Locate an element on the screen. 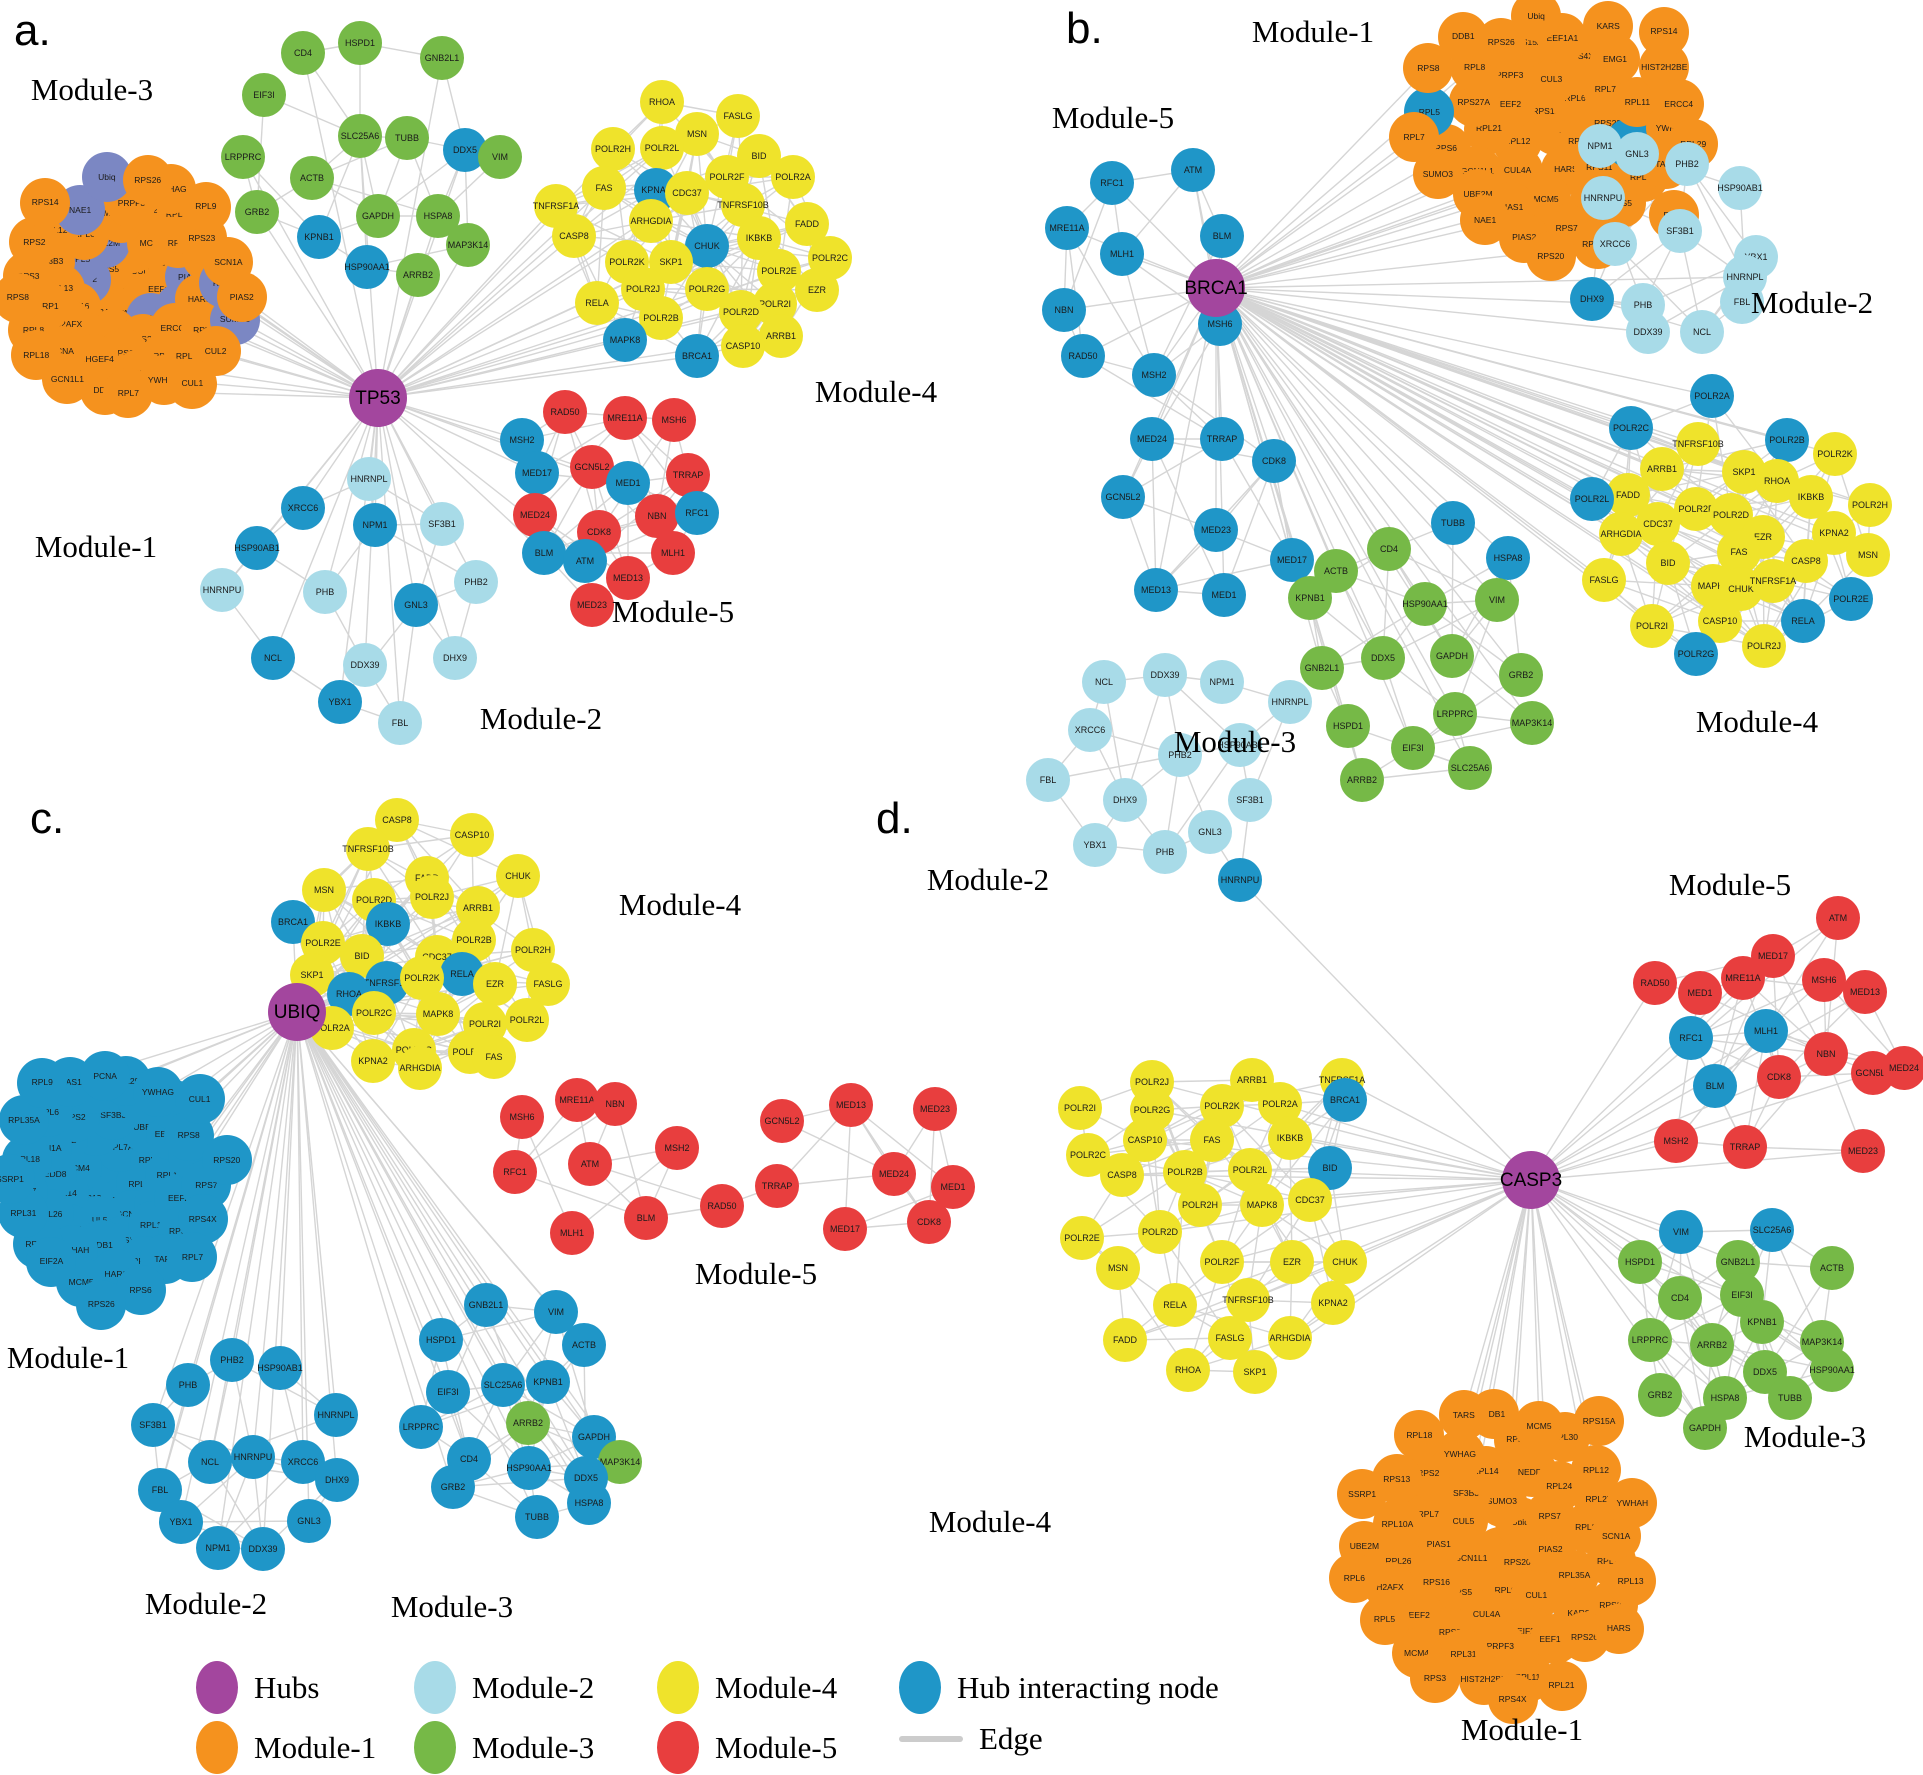 The height and width of the screenshot is (1775, 1923). node-label: CHUK is located at coordinates (518, 875).